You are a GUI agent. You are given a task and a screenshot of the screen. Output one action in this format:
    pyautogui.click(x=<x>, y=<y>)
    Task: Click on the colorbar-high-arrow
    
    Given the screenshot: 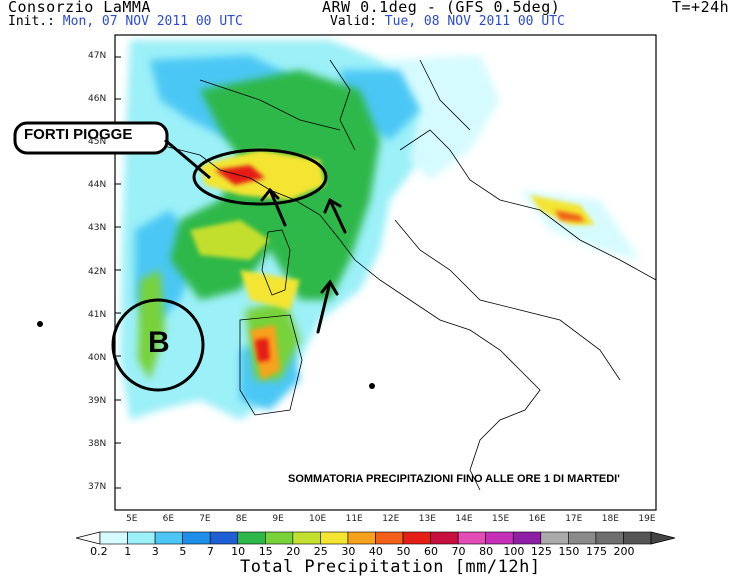 What is the action you would take?
    pyautogui.click(x=663, y=538)
    